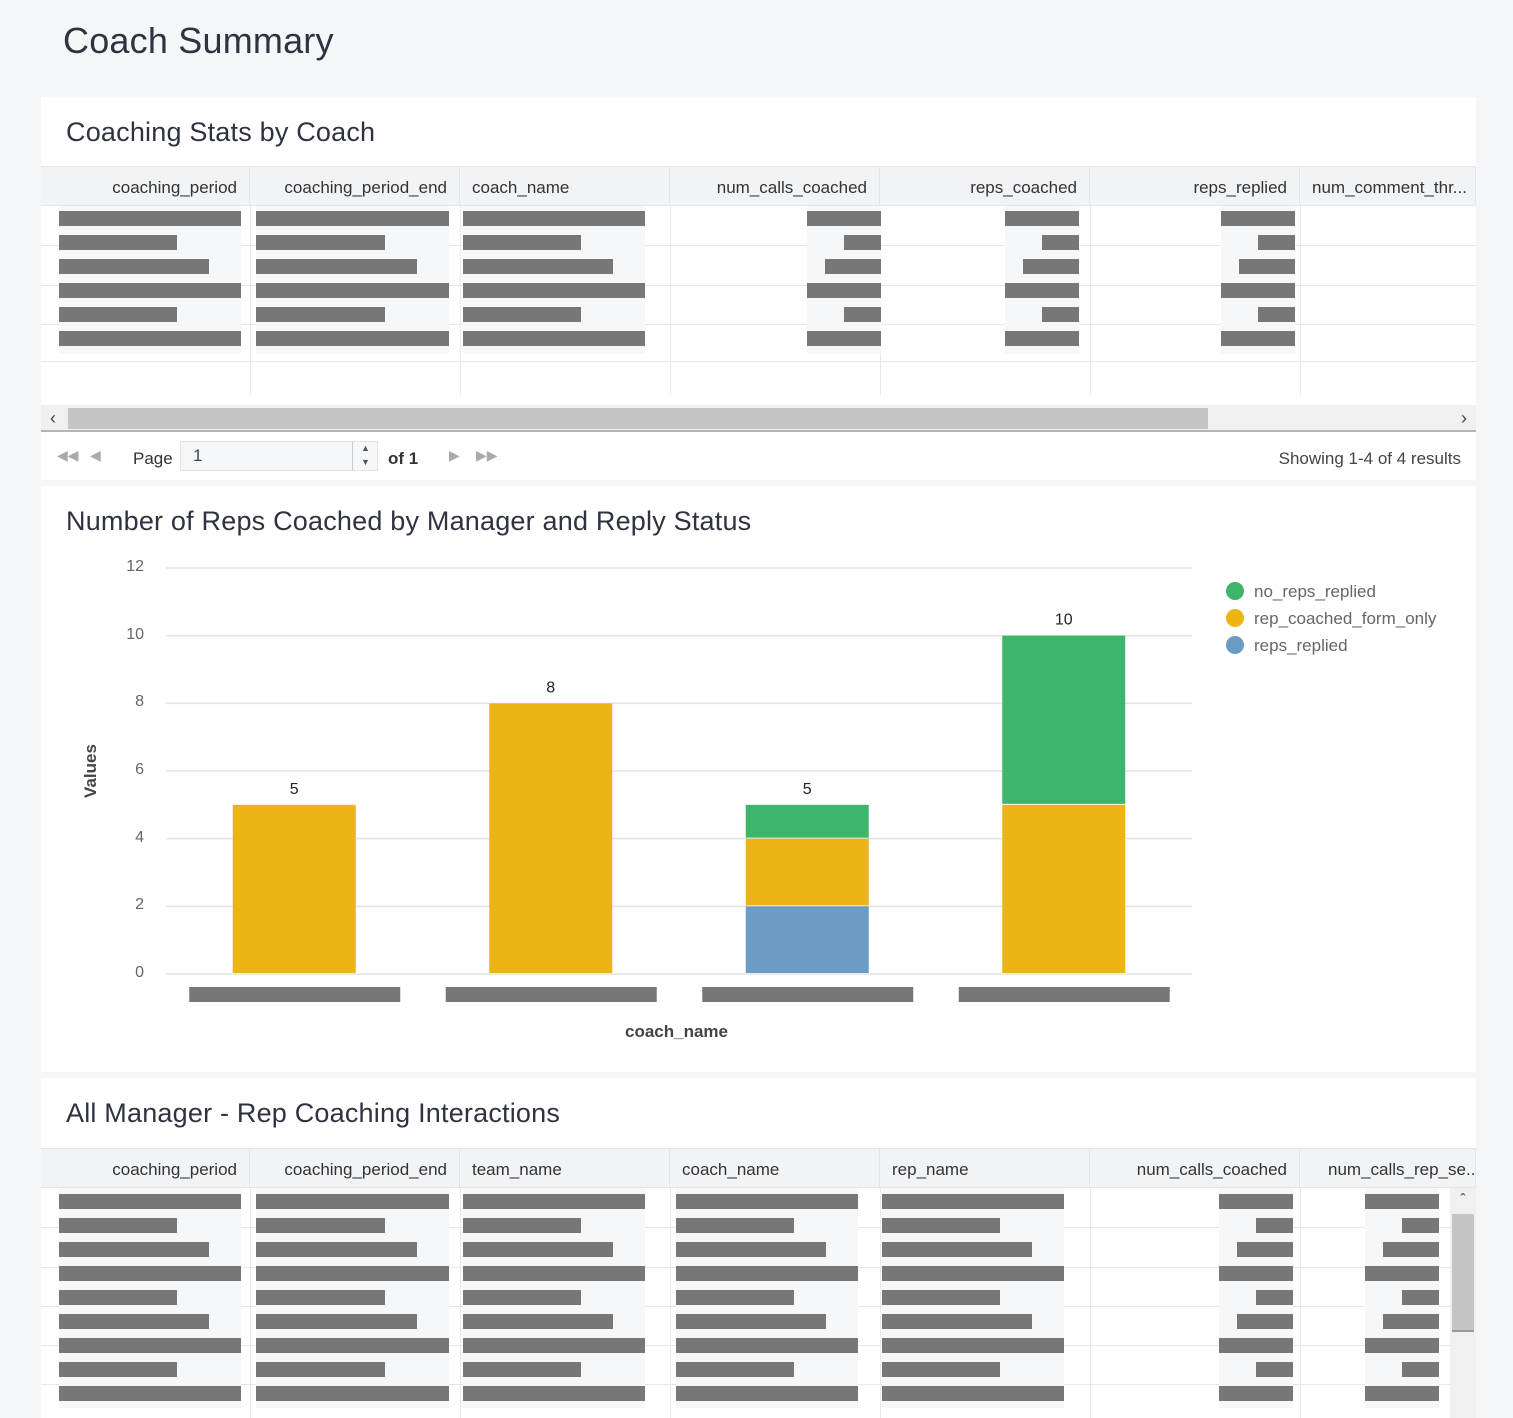 This screenshot has width=1513, height=1418. I want to click on page-count: of 1, so click(403, 458).